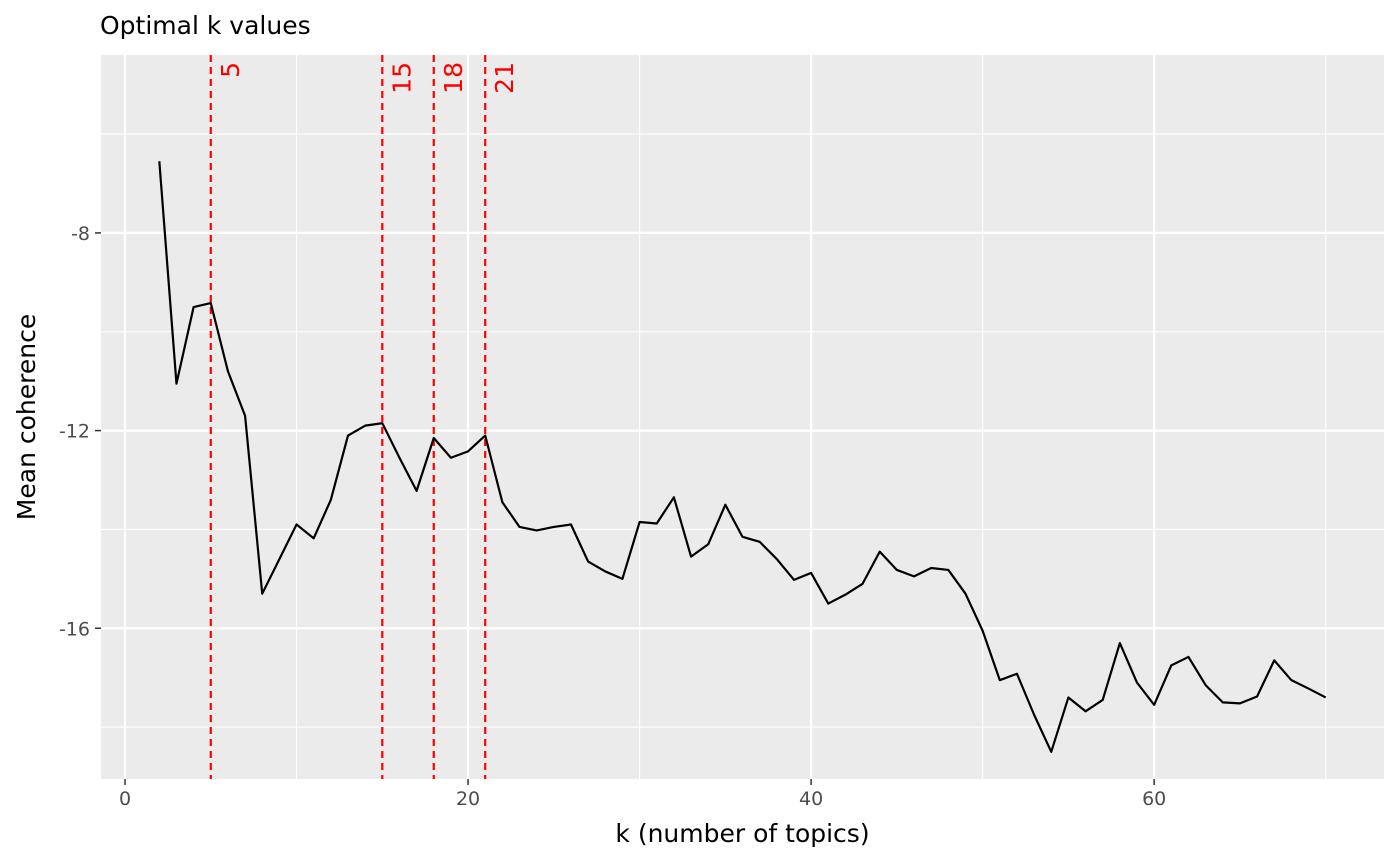 The height and width of the screenshot is (865, 1400). Describe the element at coordinates (642, 794) in the screenshot. I see `x-axis-ticks: 0 20 40 60` at that location.